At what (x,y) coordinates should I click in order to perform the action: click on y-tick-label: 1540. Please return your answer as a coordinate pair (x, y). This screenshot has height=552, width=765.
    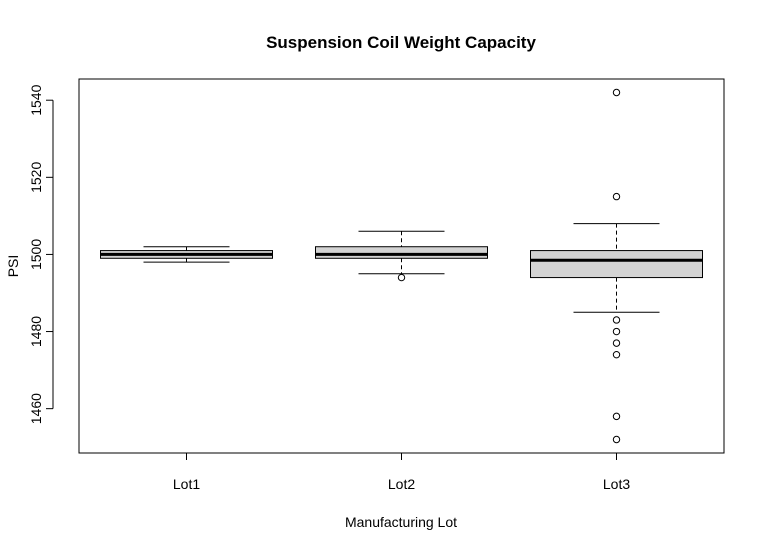
    Looking at the image, I should click on (36, 99).